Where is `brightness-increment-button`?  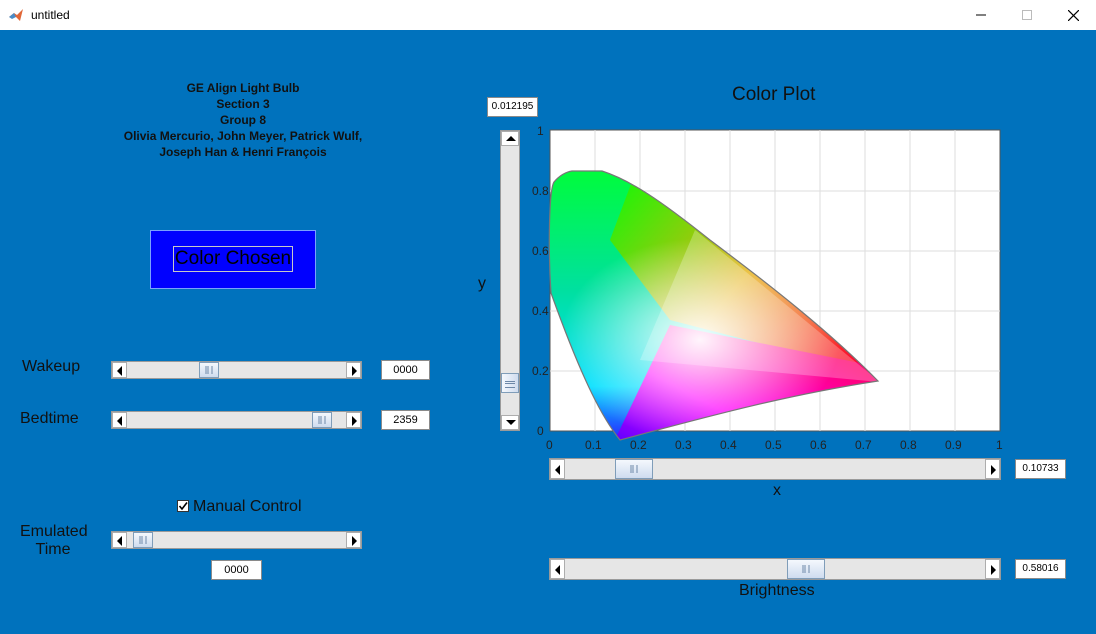 brightness-increment-button is located at coordinates (992, 569).